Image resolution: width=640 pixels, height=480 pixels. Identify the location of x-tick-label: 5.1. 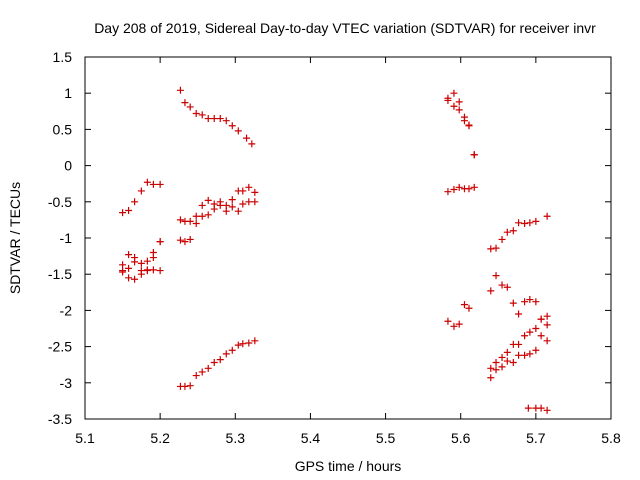
(85, 438).